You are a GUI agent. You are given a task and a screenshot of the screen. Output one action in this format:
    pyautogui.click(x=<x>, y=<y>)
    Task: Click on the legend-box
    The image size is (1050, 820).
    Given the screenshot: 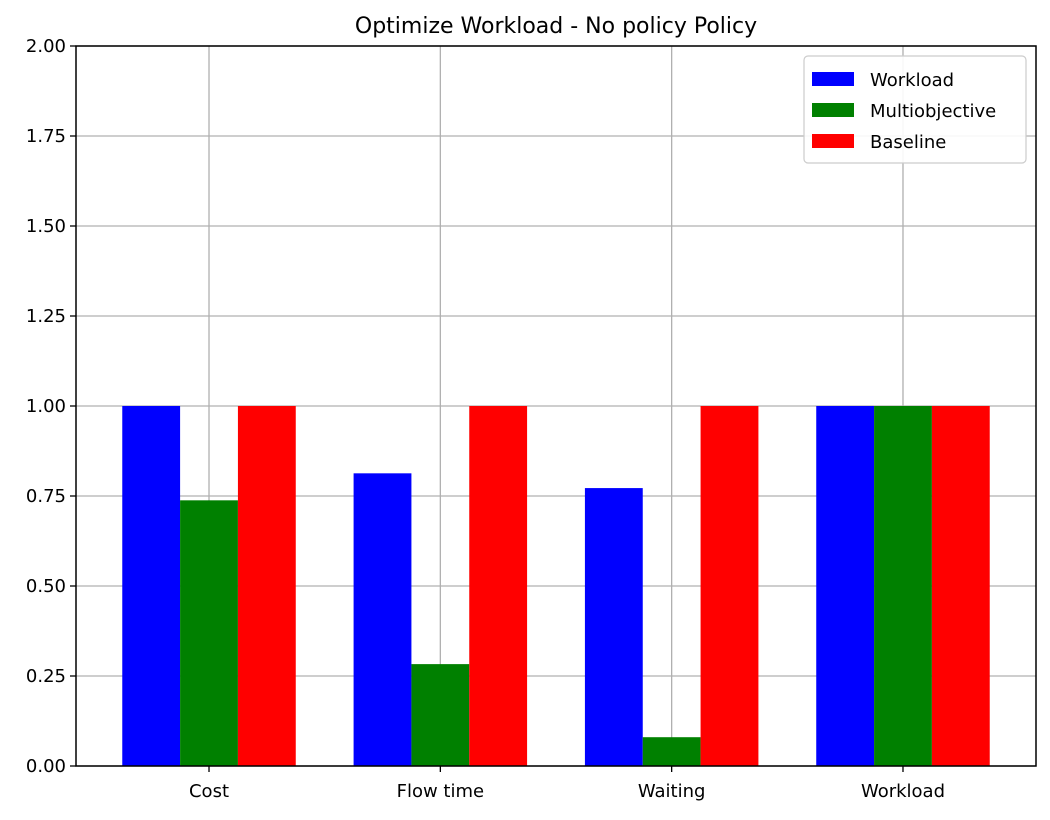 What is the action you would take?
    pyautogui.click(x=915, y=109)
    